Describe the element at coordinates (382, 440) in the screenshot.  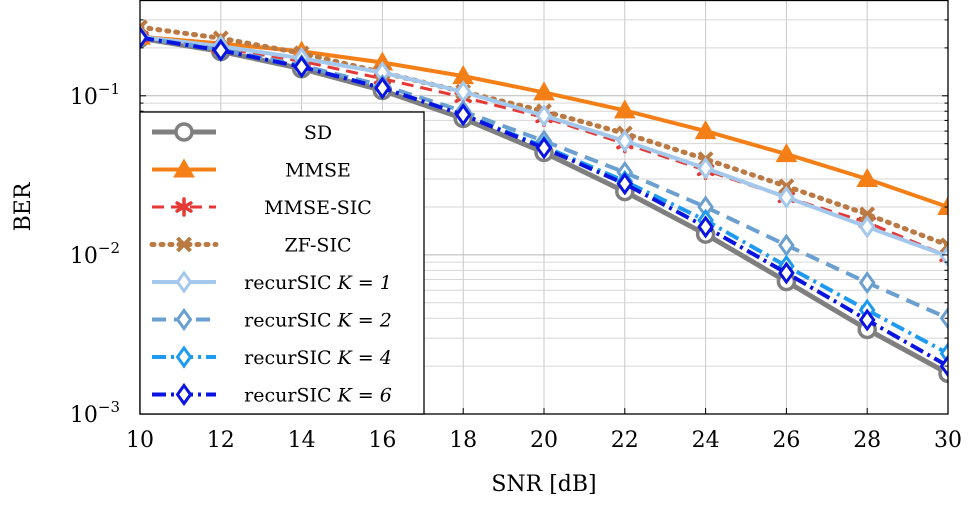
I see `x-tick-label: 16` at that location.